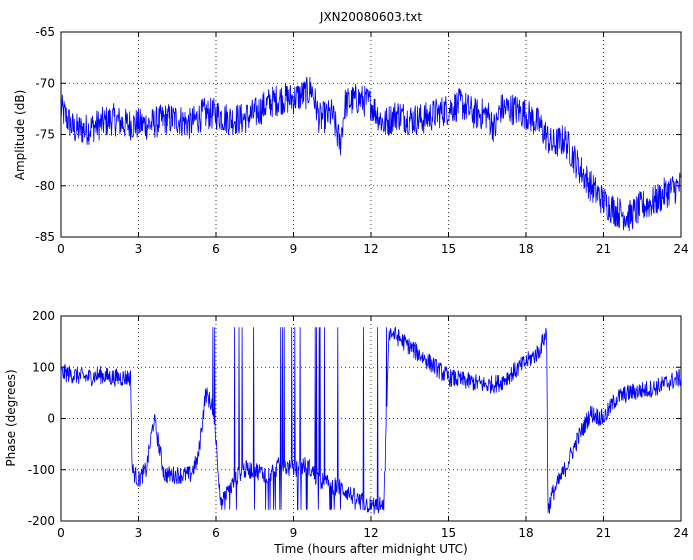  What do you see at coordinates (216, 249) in the screenshot?
I see `amplitude-x-tick-label: 6` at bounding box center [216, 249].